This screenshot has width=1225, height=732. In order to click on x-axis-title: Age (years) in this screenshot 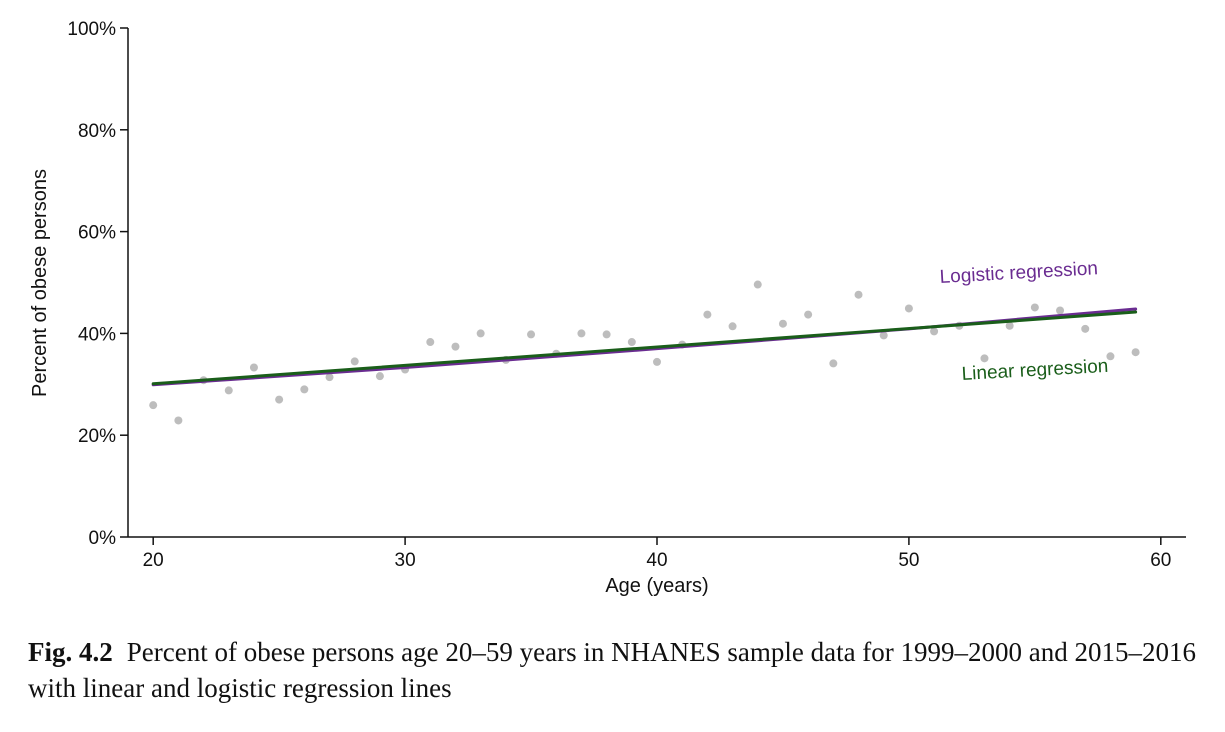, I will do `click(656, 586)`.